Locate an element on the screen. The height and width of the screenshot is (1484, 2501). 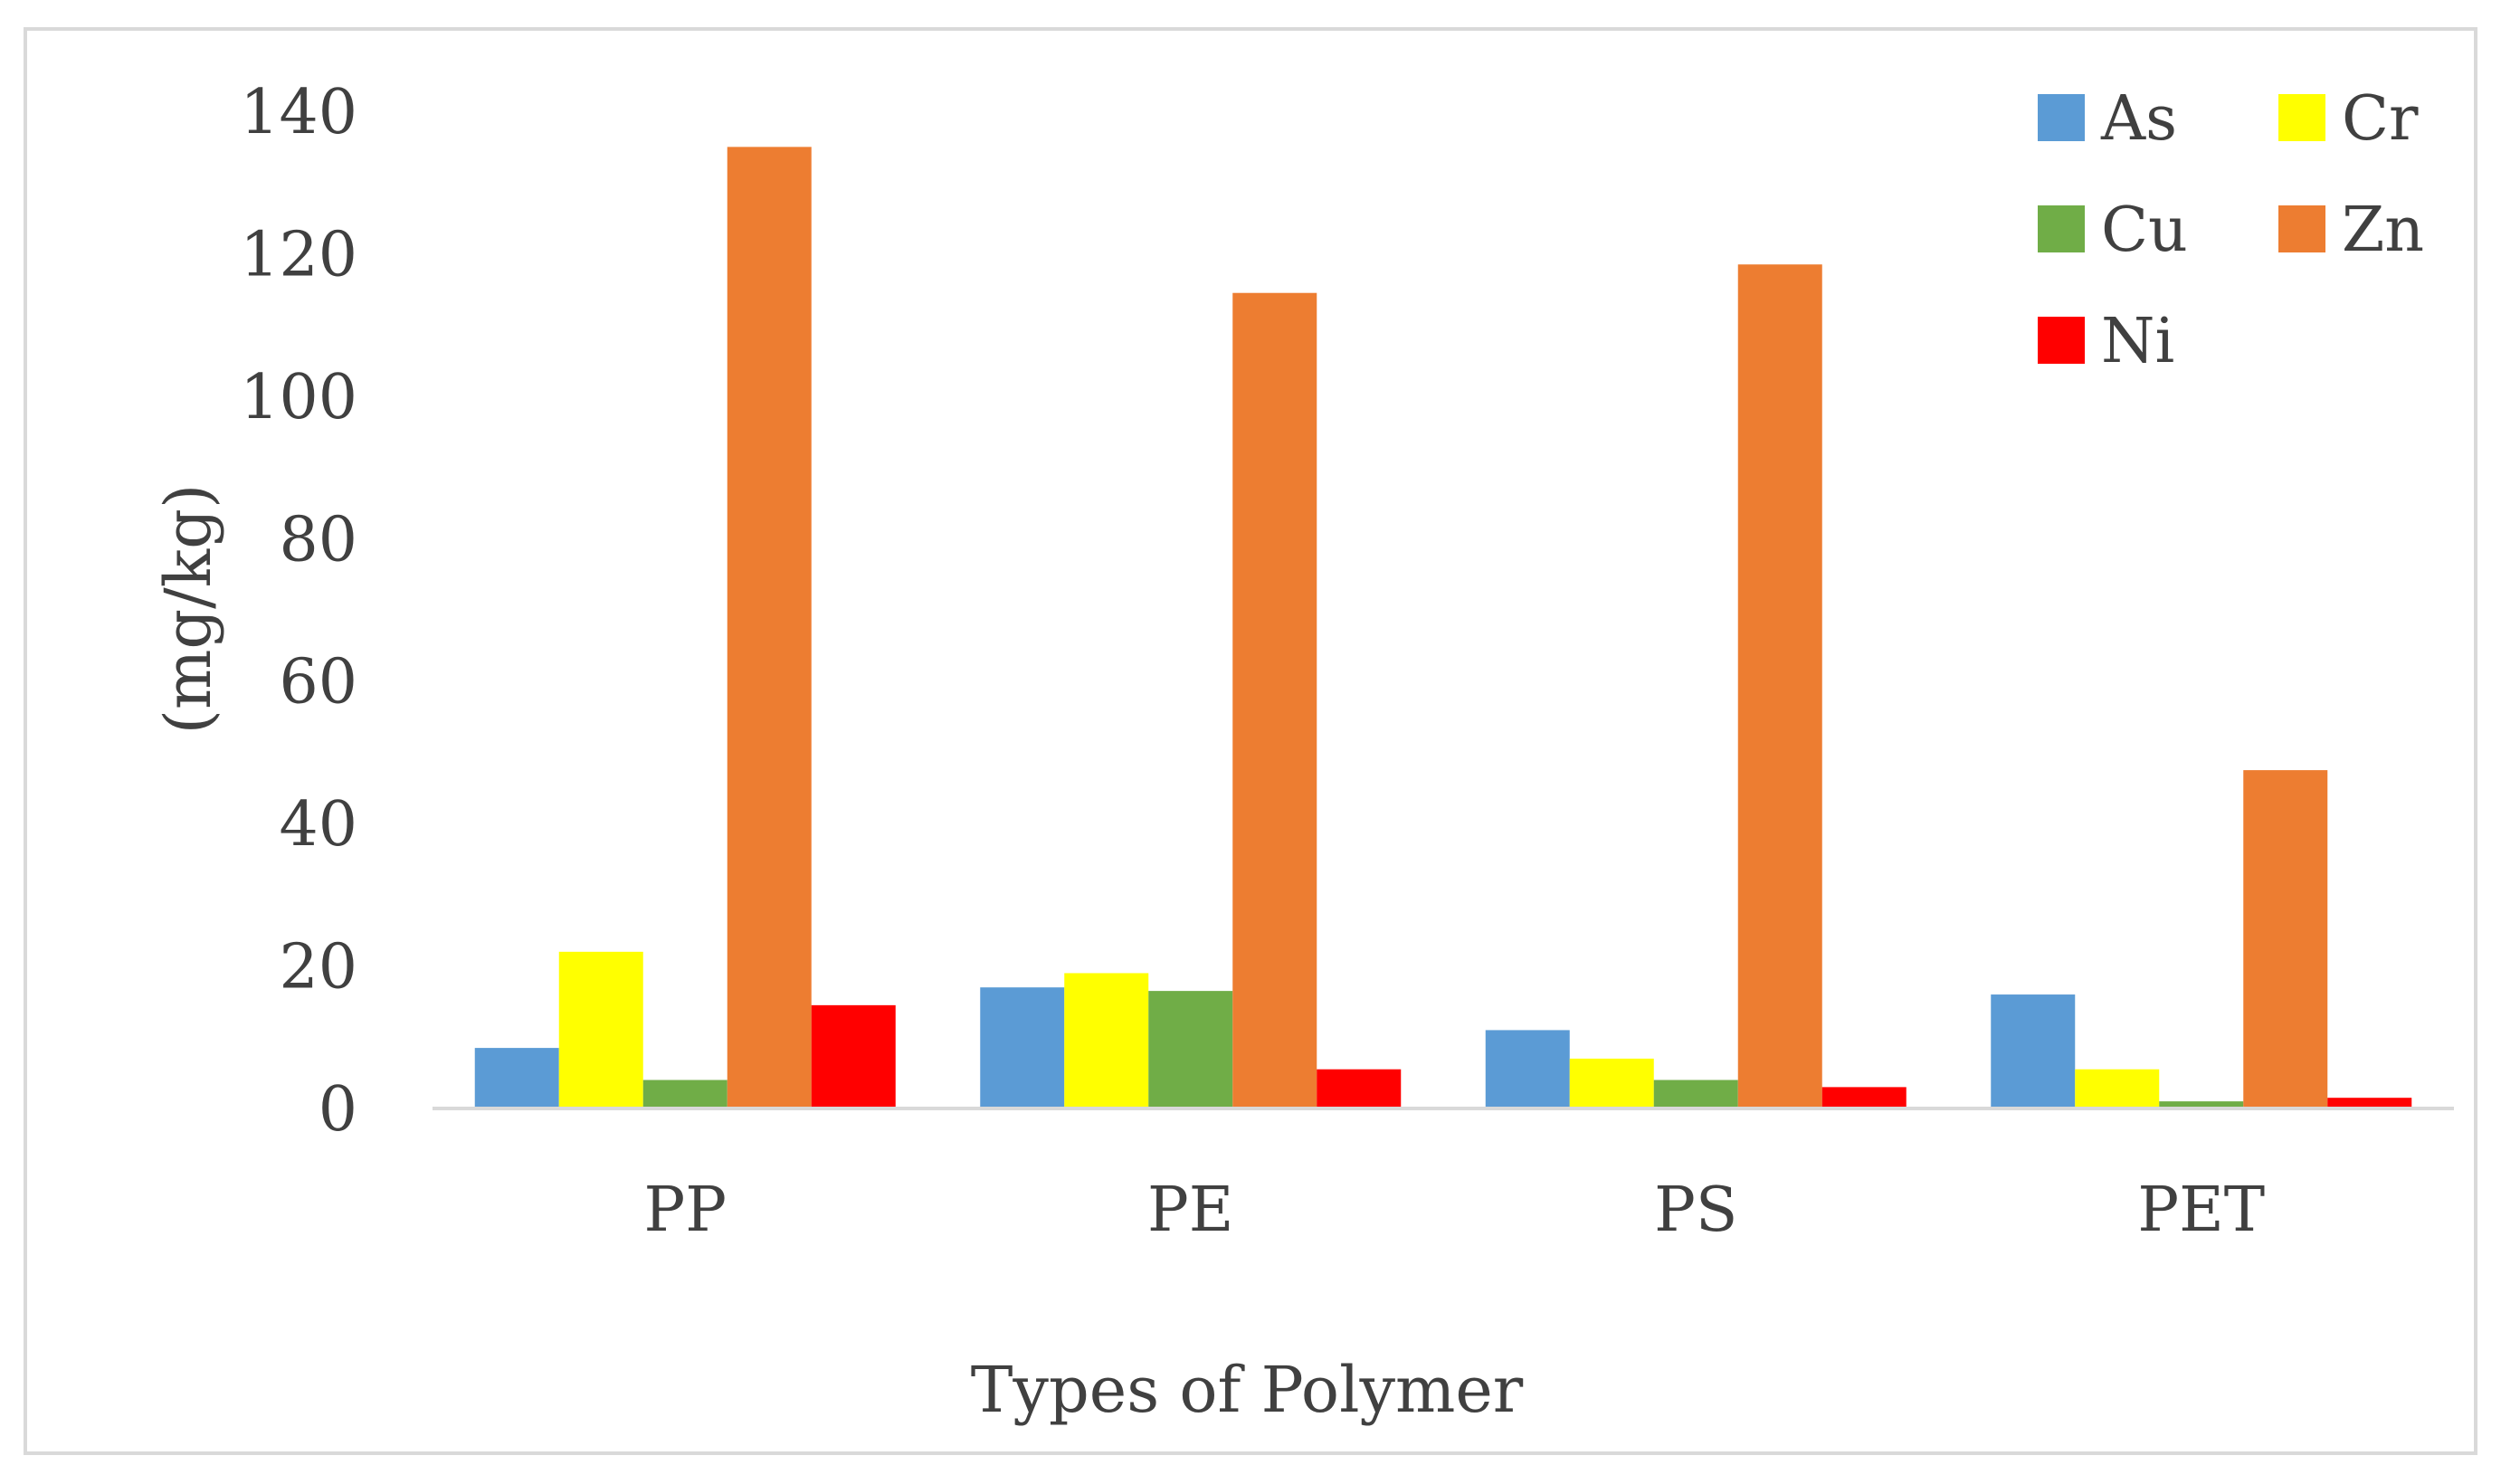
bar-cu-pe is located at coordinates (1190, 1049).